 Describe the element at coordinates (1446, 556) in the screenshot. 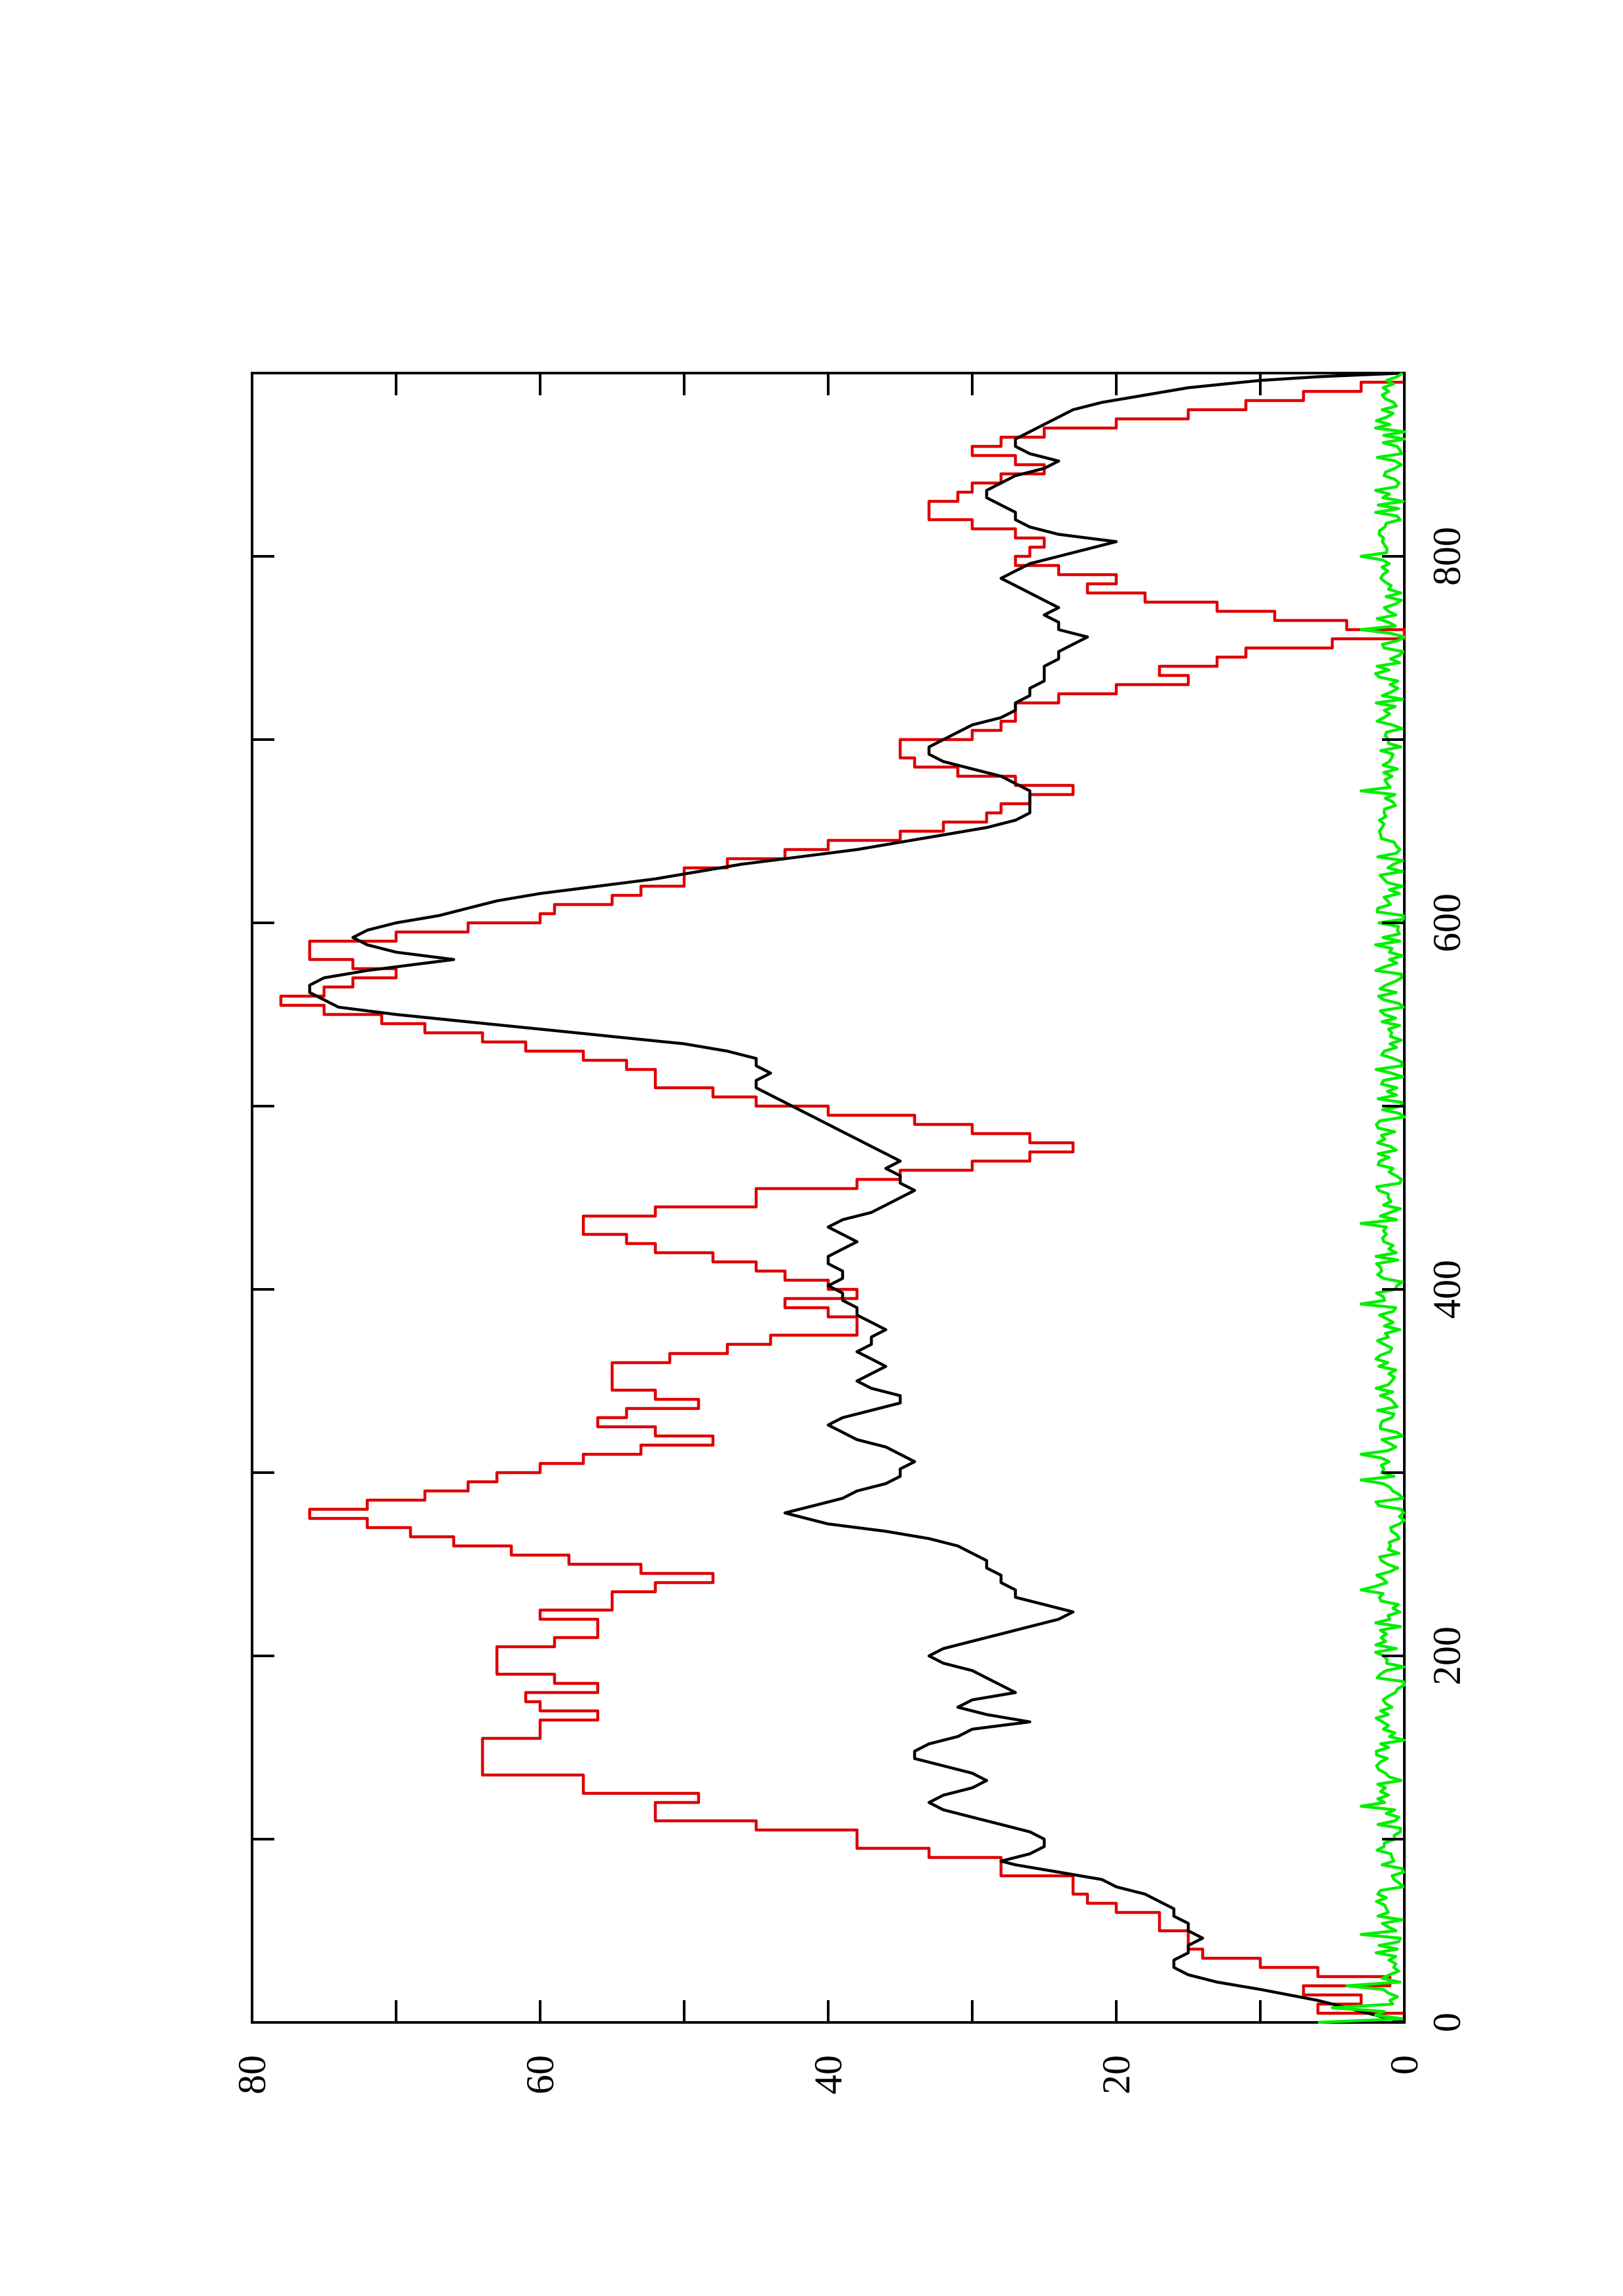

I see `x-tick-label: 800` at that location.